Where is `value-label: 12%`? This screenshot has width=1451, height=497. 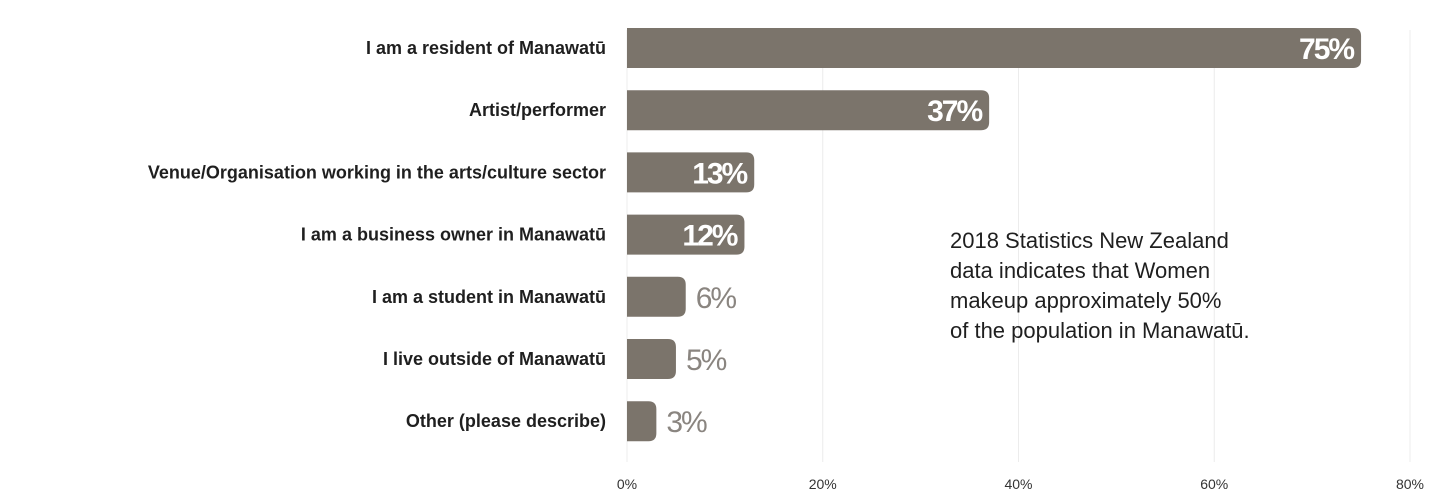 value-label: 12% is located at coordinates (709, 236).